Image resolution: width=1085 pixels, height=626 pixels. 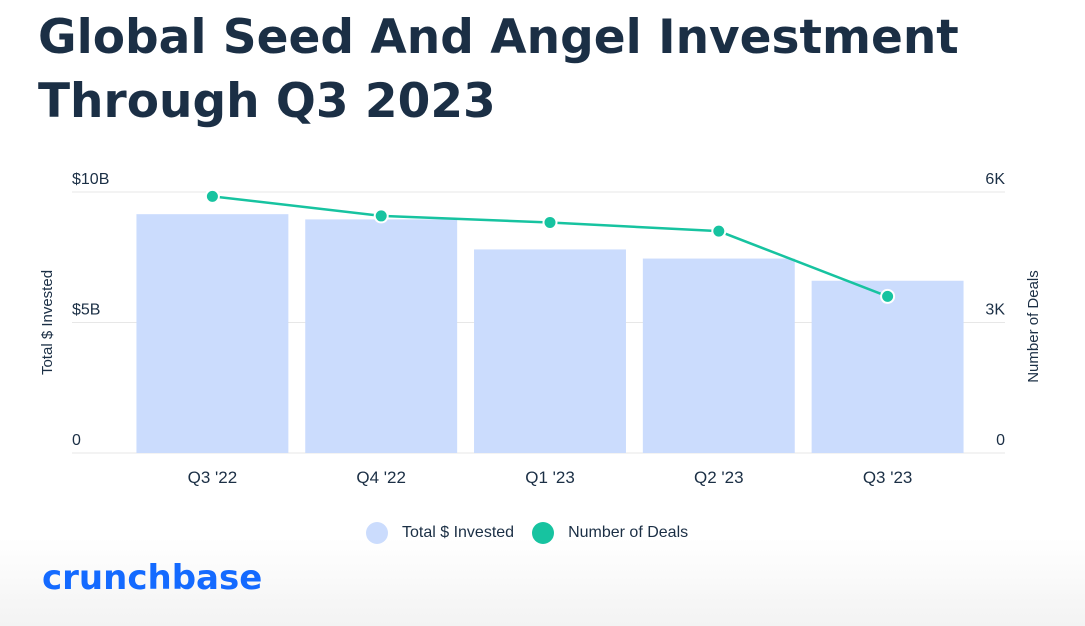 I want to click on y-tick-label: $5B, so click(x=86, y=310).